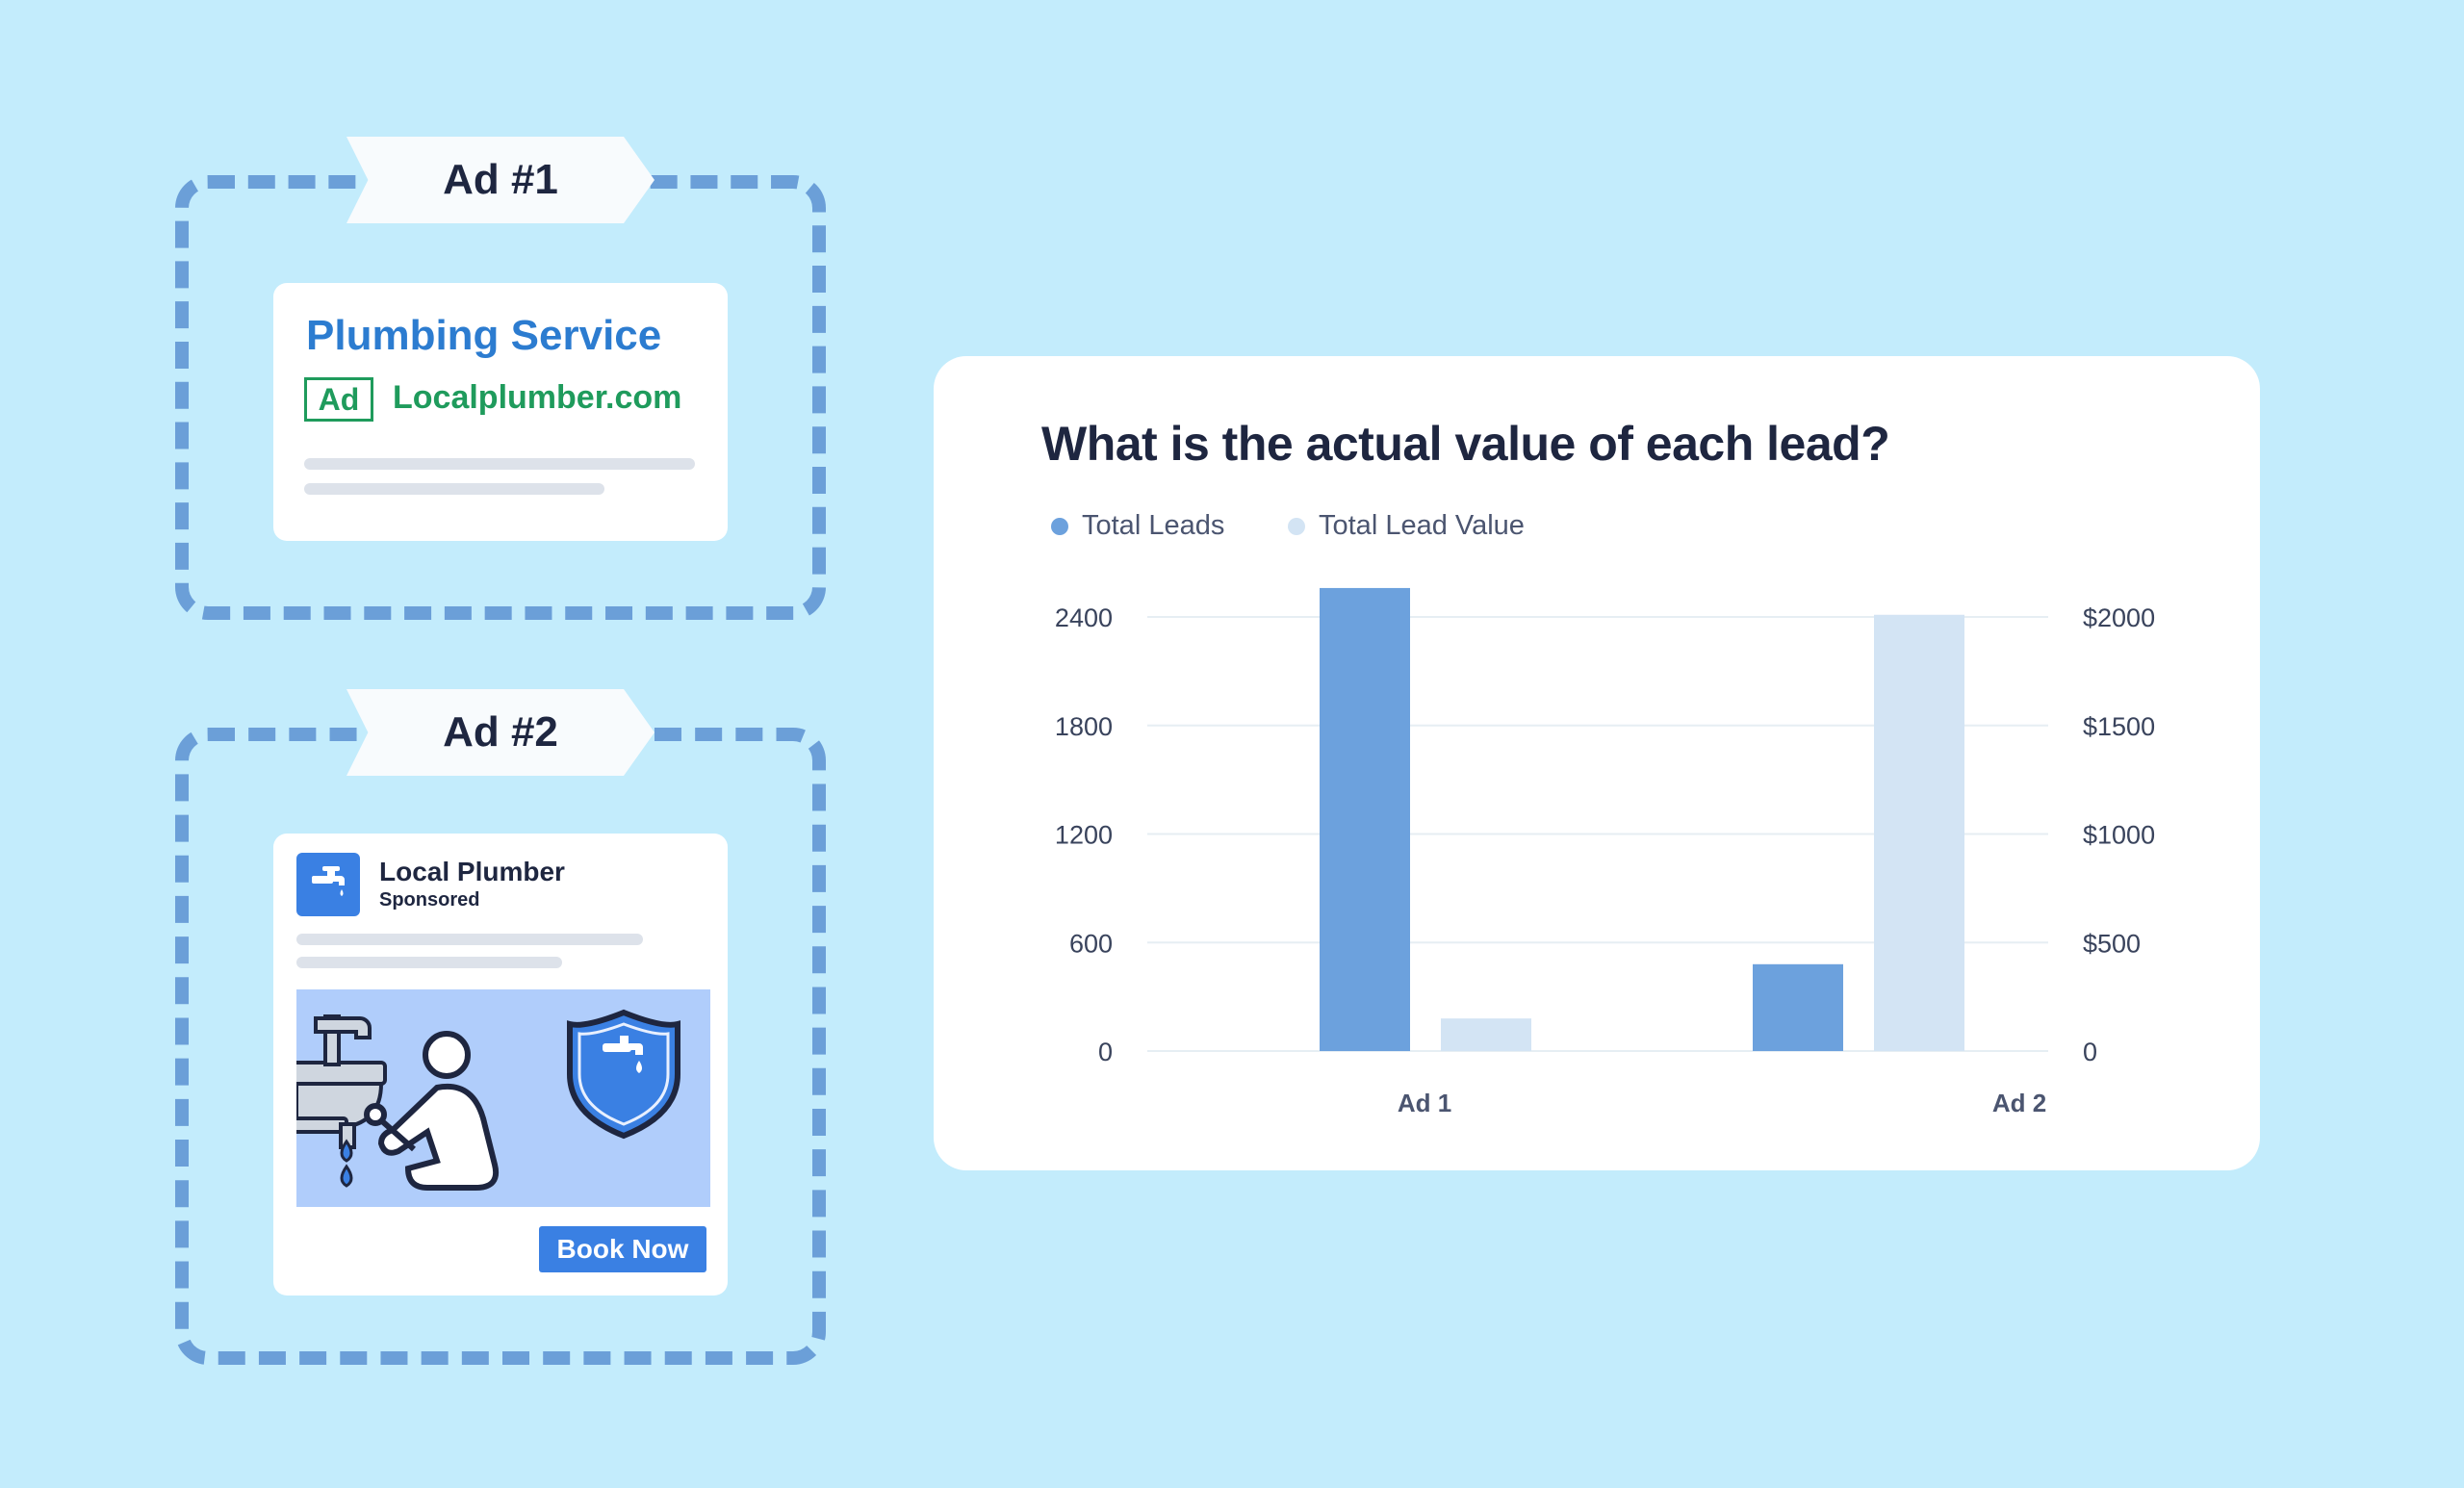 The height and width of the screenshot is (1488, 2464). I want to click on legend-total-leads: Total Leads, so click(1137, 526).